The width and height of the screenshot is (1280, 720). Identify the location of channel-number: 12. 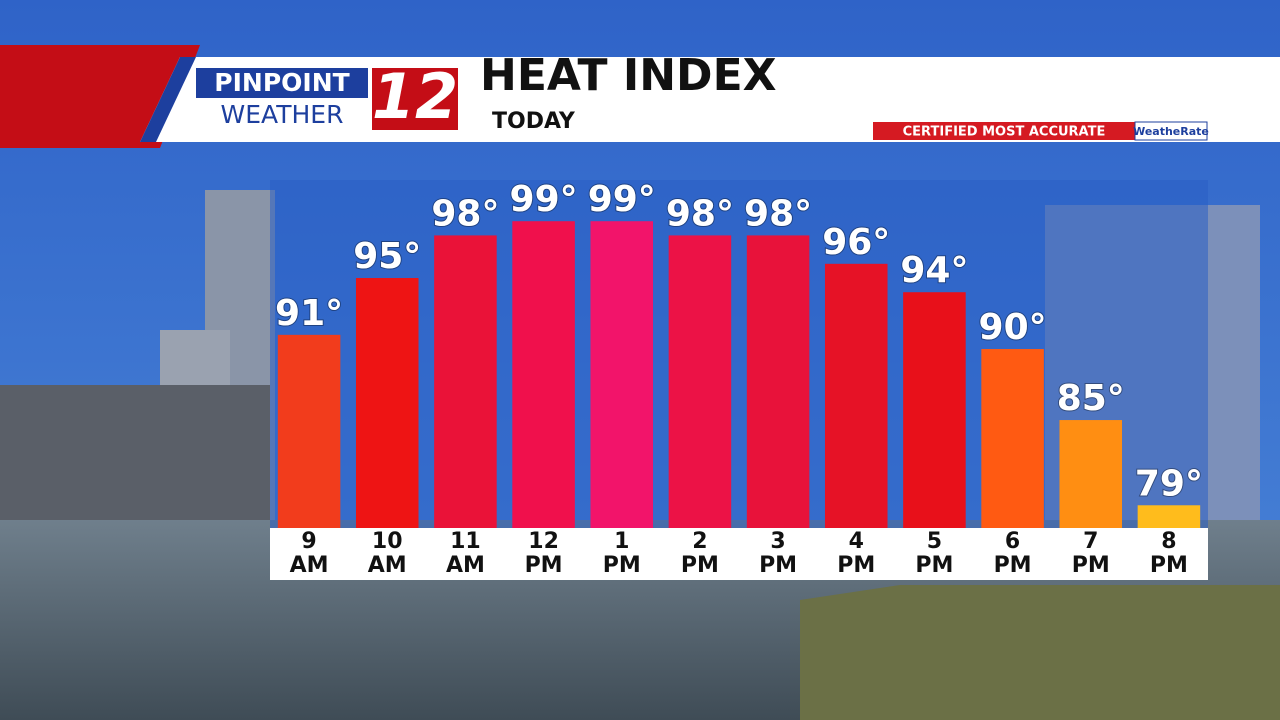
(415, 96).